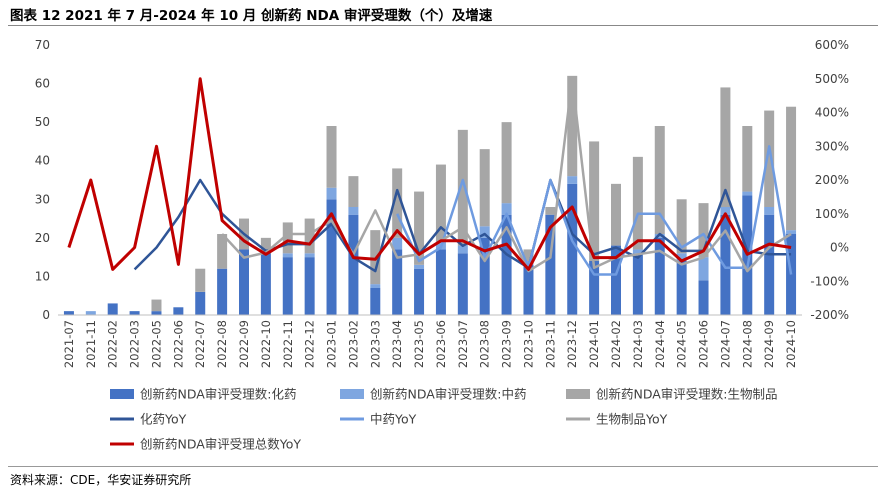  What do you see at coordinates (832, 113) in the screenshot?
I see `right-axis-tick-label: 400%` at bounding box center [832, 113].